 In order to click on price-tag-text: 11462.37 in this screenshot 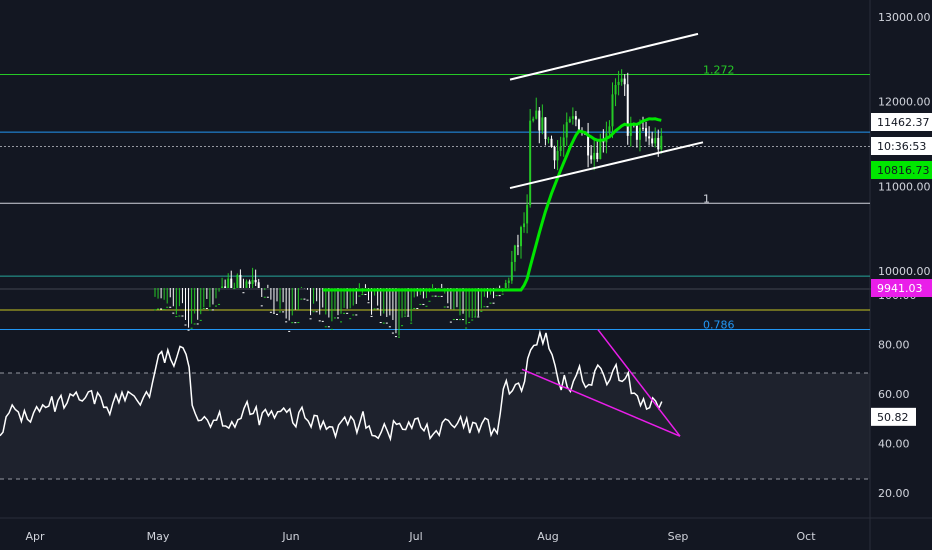, I will do `click(903, 122)`.